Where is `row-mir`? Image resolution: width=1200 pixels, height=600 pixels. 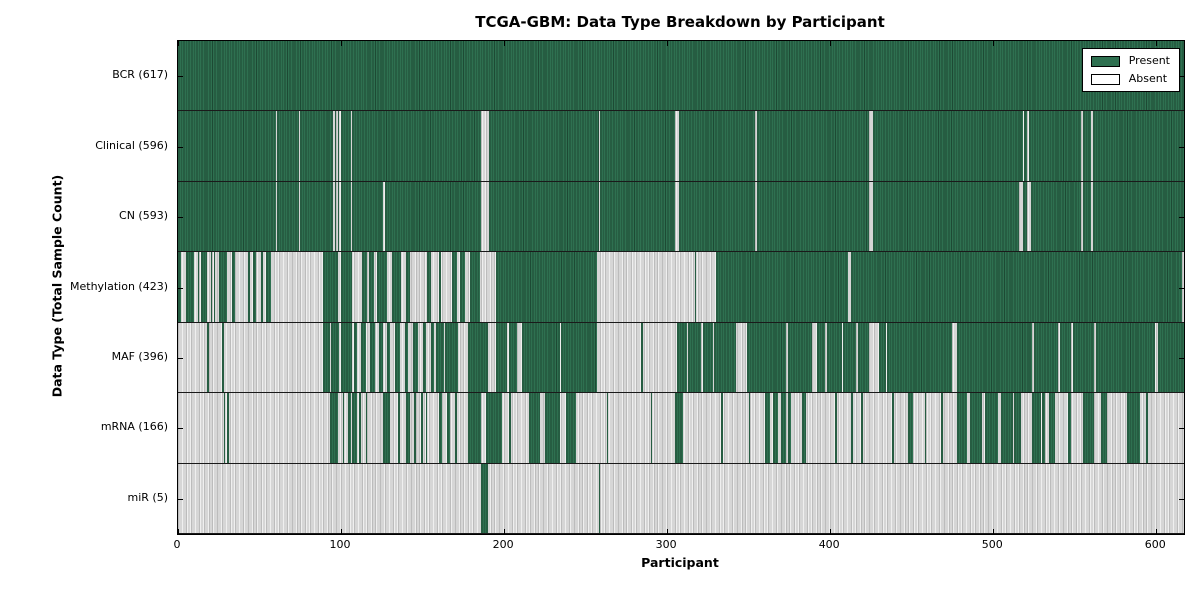
row-mir is located at coordinates (681, 498).